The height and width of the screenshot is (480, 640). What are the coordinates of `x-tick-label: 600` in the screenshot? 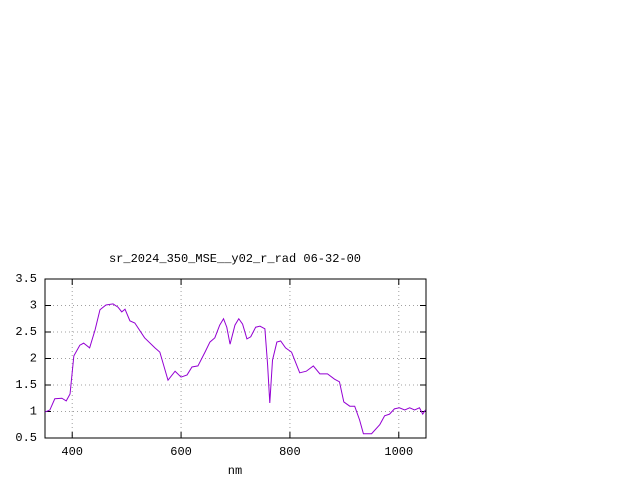 It's located at (181, 452).